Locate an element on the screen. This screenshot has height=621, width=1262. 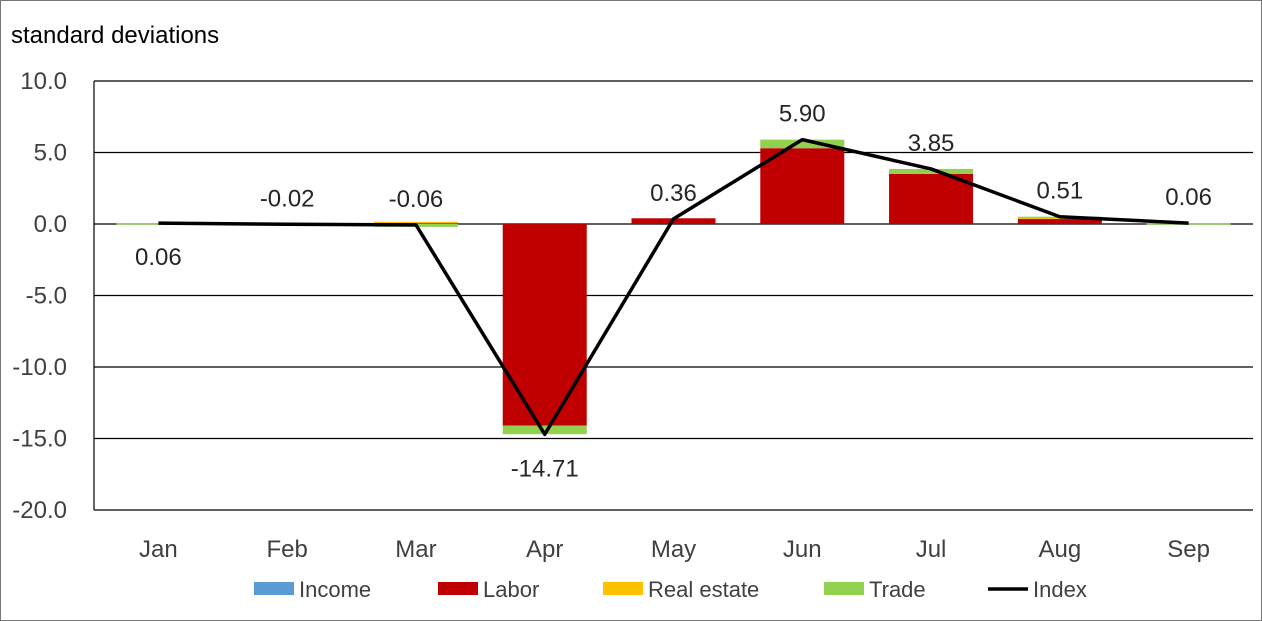
bar-trade-jun is located at coordinates (802, 144).